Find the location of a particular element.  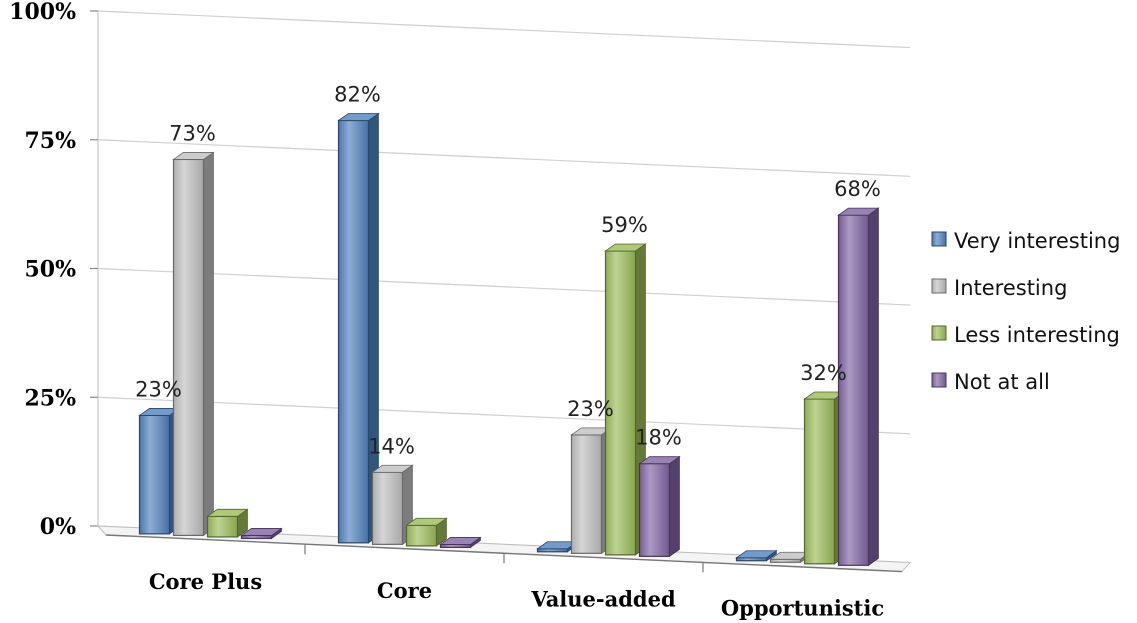

bar-very-interesting-core is located at coordinates (358, 328).